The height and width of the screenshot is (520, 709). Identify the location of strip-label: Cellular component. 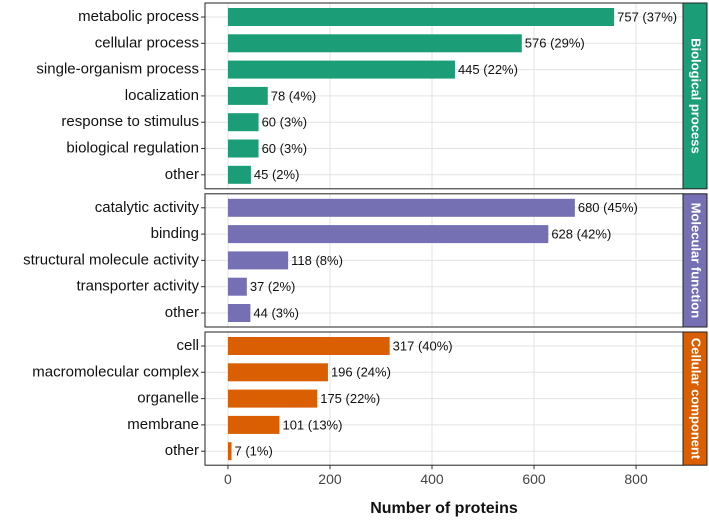
(696, 399).